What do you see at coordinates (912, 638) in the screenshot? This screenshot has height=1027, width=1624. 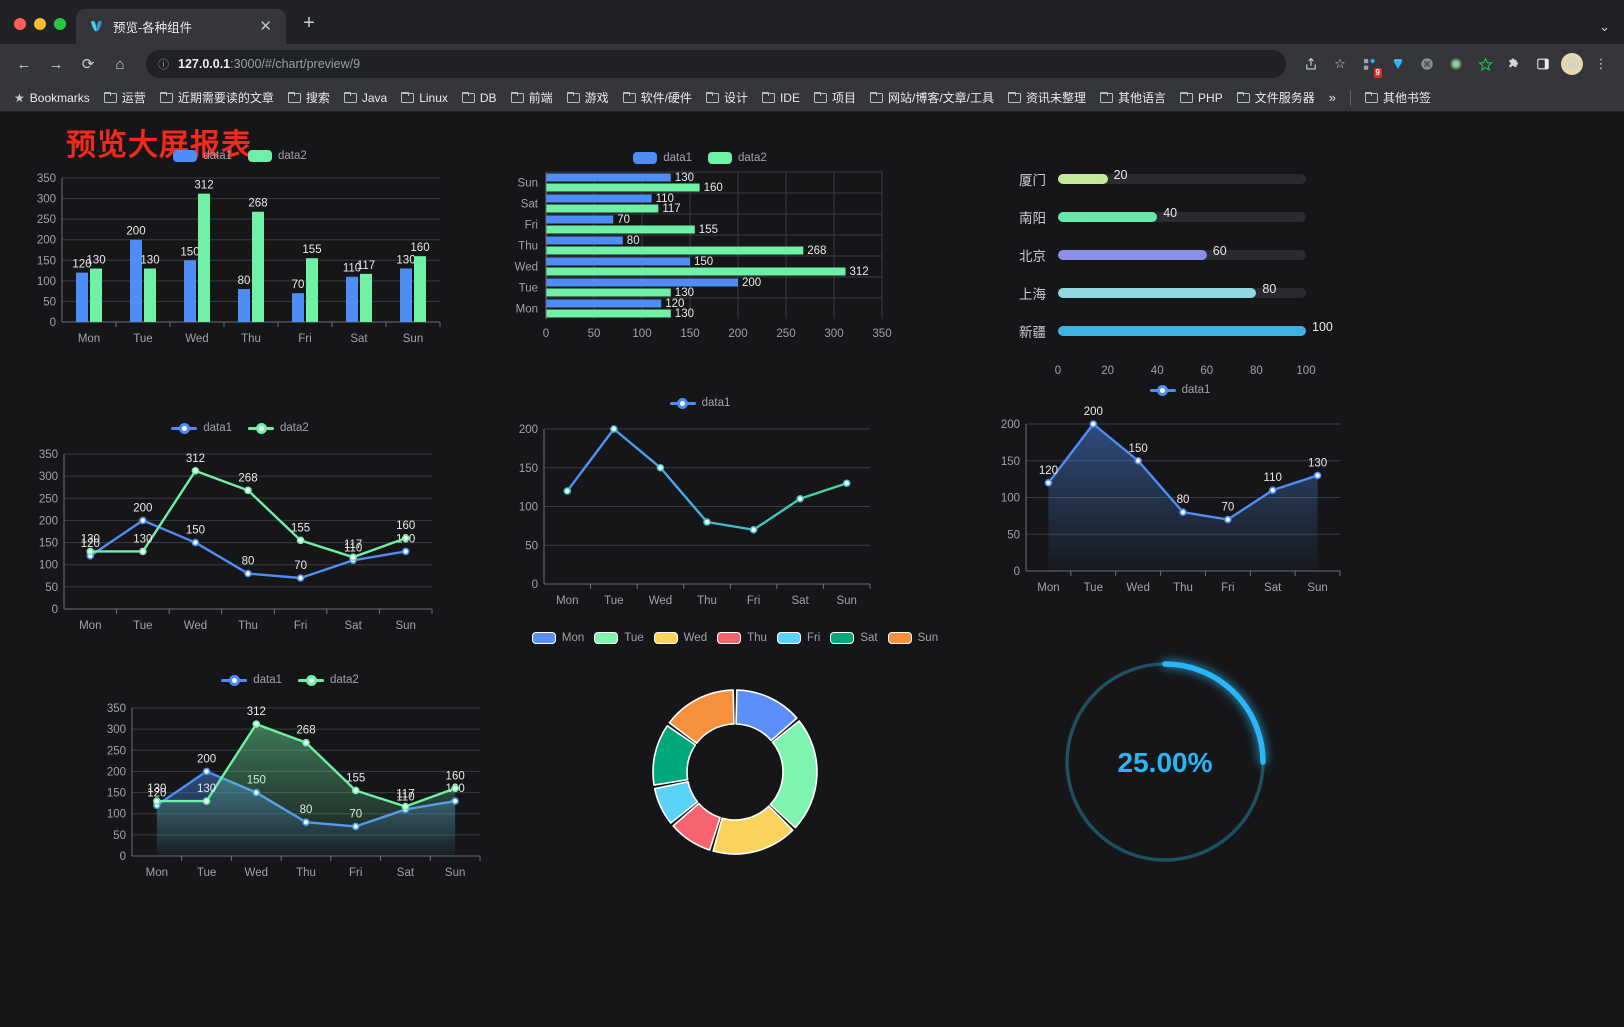 I see `legend-item: Sun` at bounding box center [912, 638].